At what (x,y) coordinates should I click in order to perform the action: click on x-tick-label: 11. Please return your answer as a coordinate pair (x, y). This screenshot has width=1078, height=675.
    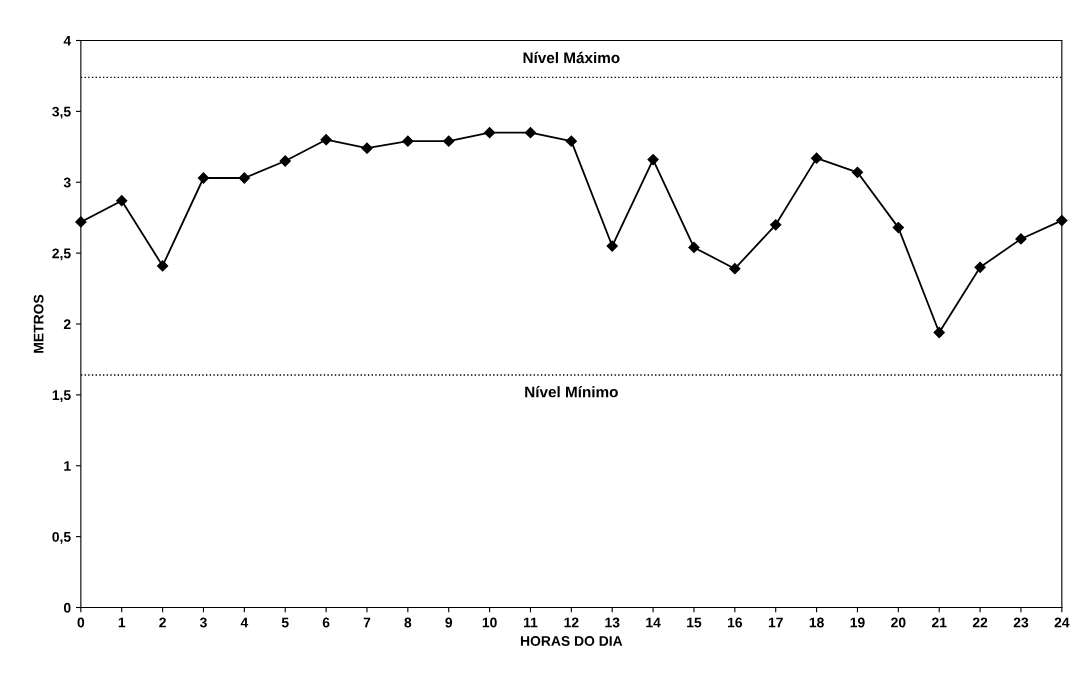
    Looking at the image, I should click on (531, 622).